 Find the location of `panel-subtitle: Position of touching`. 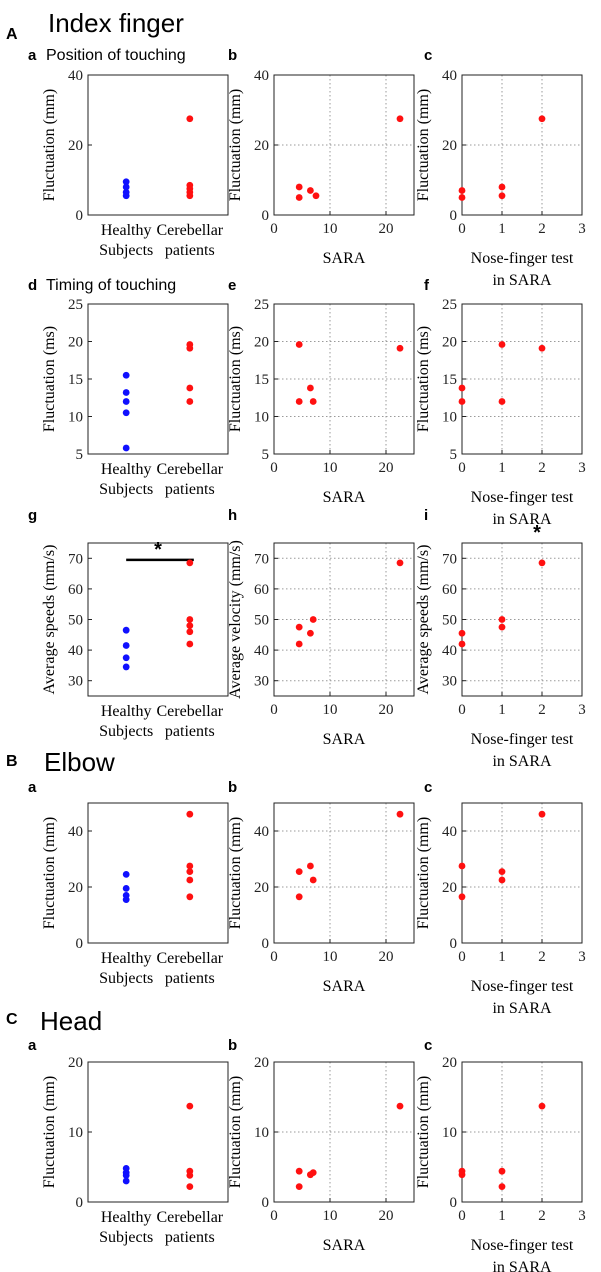

panel-subtitle: Position of touching is located at coordinates (116, 55).